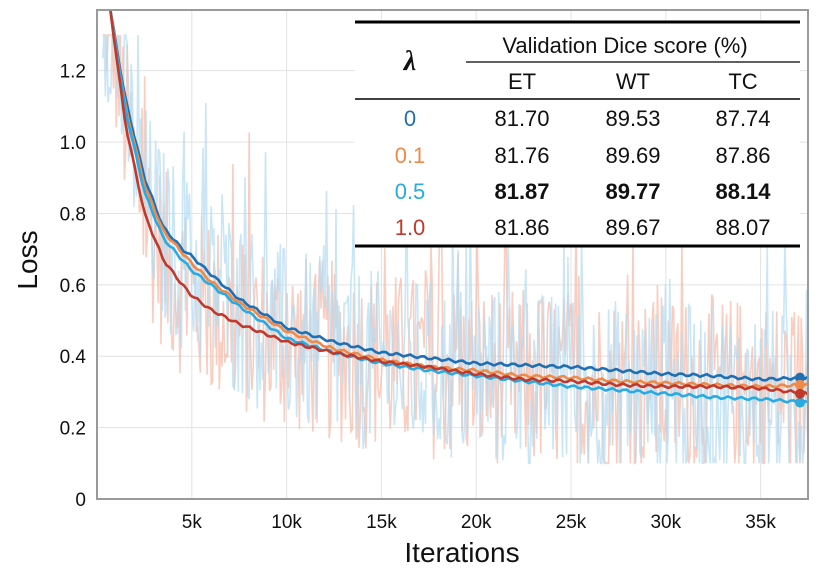 The height and width of the screenshot is (576, 823). What do you see at coordinates (381, 522) in the screenshot?
I see `x-tick-label: 15k` at bounding box center [381, 522].